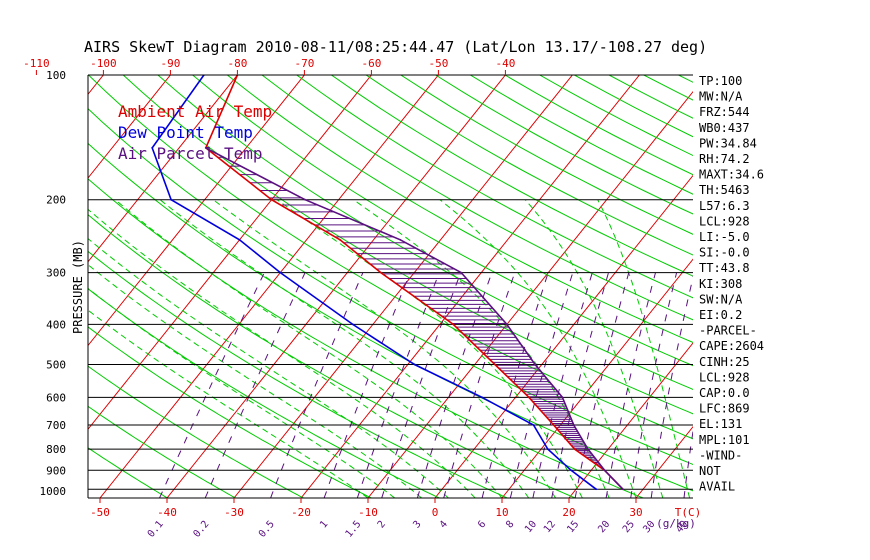 The image size is (870, 560). Describe the element at coordinates (301, 512) in the screenshot. I see `bottom-temp-tick-label: -20` at that location.